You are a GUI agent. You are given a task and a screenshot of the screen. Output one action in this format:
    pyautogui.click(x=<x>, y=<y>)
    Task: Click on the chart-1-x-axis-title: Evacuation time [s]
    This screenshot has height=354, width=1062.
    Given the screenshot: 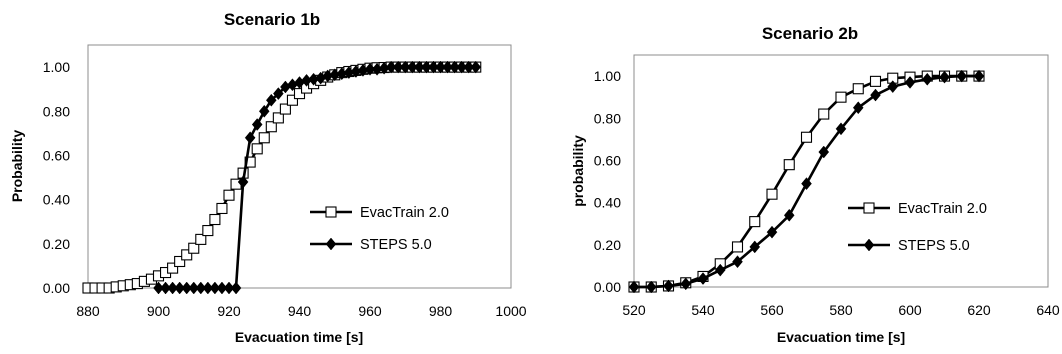 What is the action you would take?
    pyautogui.click(x=299, y=337)
    